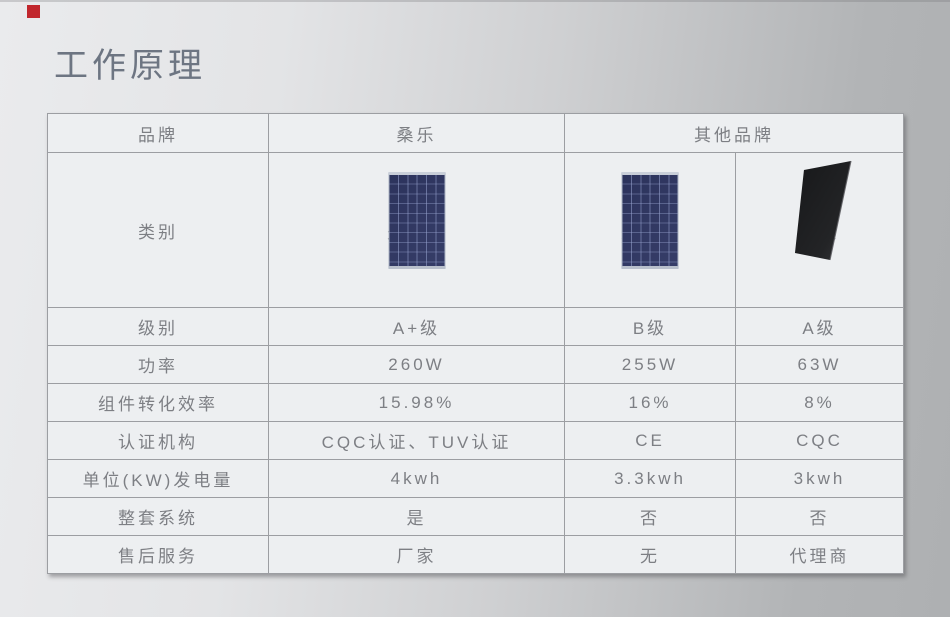 This screenshot has width=950, height=617. Describe the element at coordinates (158, 516) in the screenshot. I see `row-label: 整套系统` at that location.